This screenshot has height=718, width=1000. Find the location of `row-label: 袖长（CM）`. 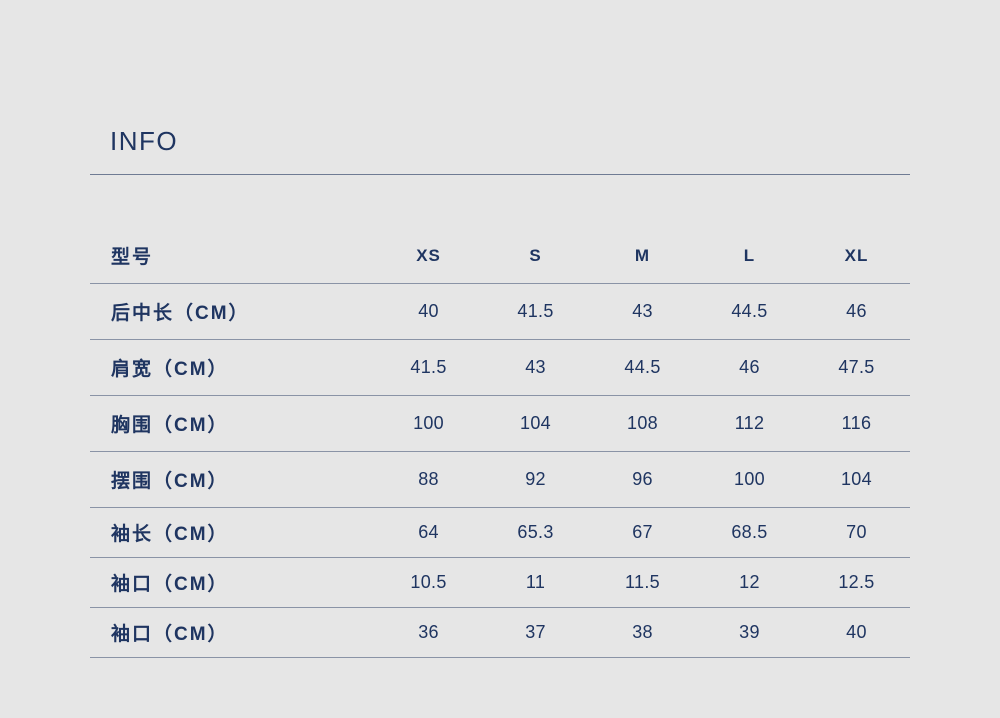

row-label: 袖长（CM） is located at coordinates (170, 534).